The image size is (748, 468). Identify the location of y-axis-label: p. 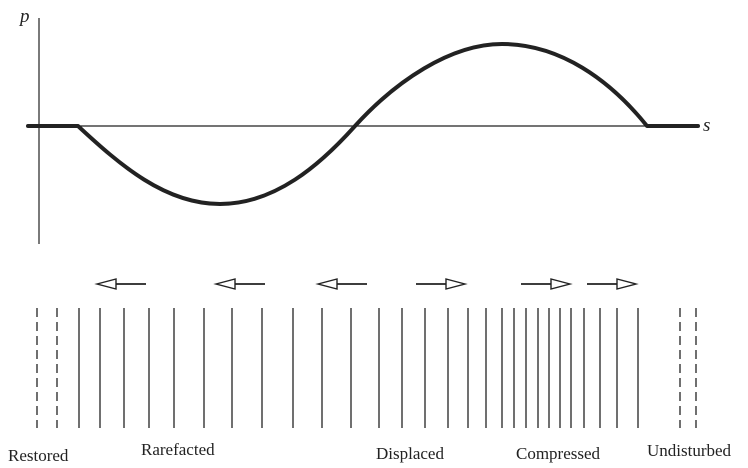
(24, 16).